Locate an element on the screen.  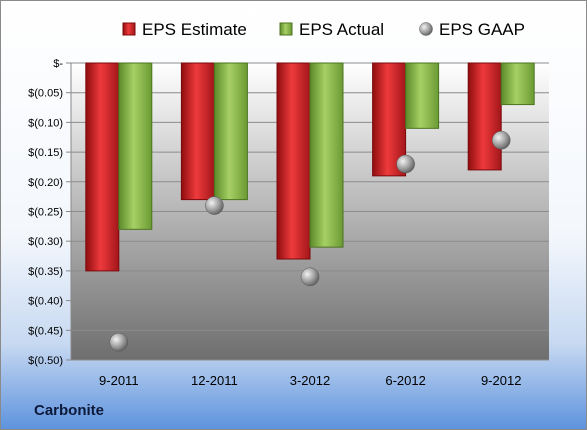
legend: EPS Estimate EPS Actual EPS GAAP is located at coordinates (323, 29).